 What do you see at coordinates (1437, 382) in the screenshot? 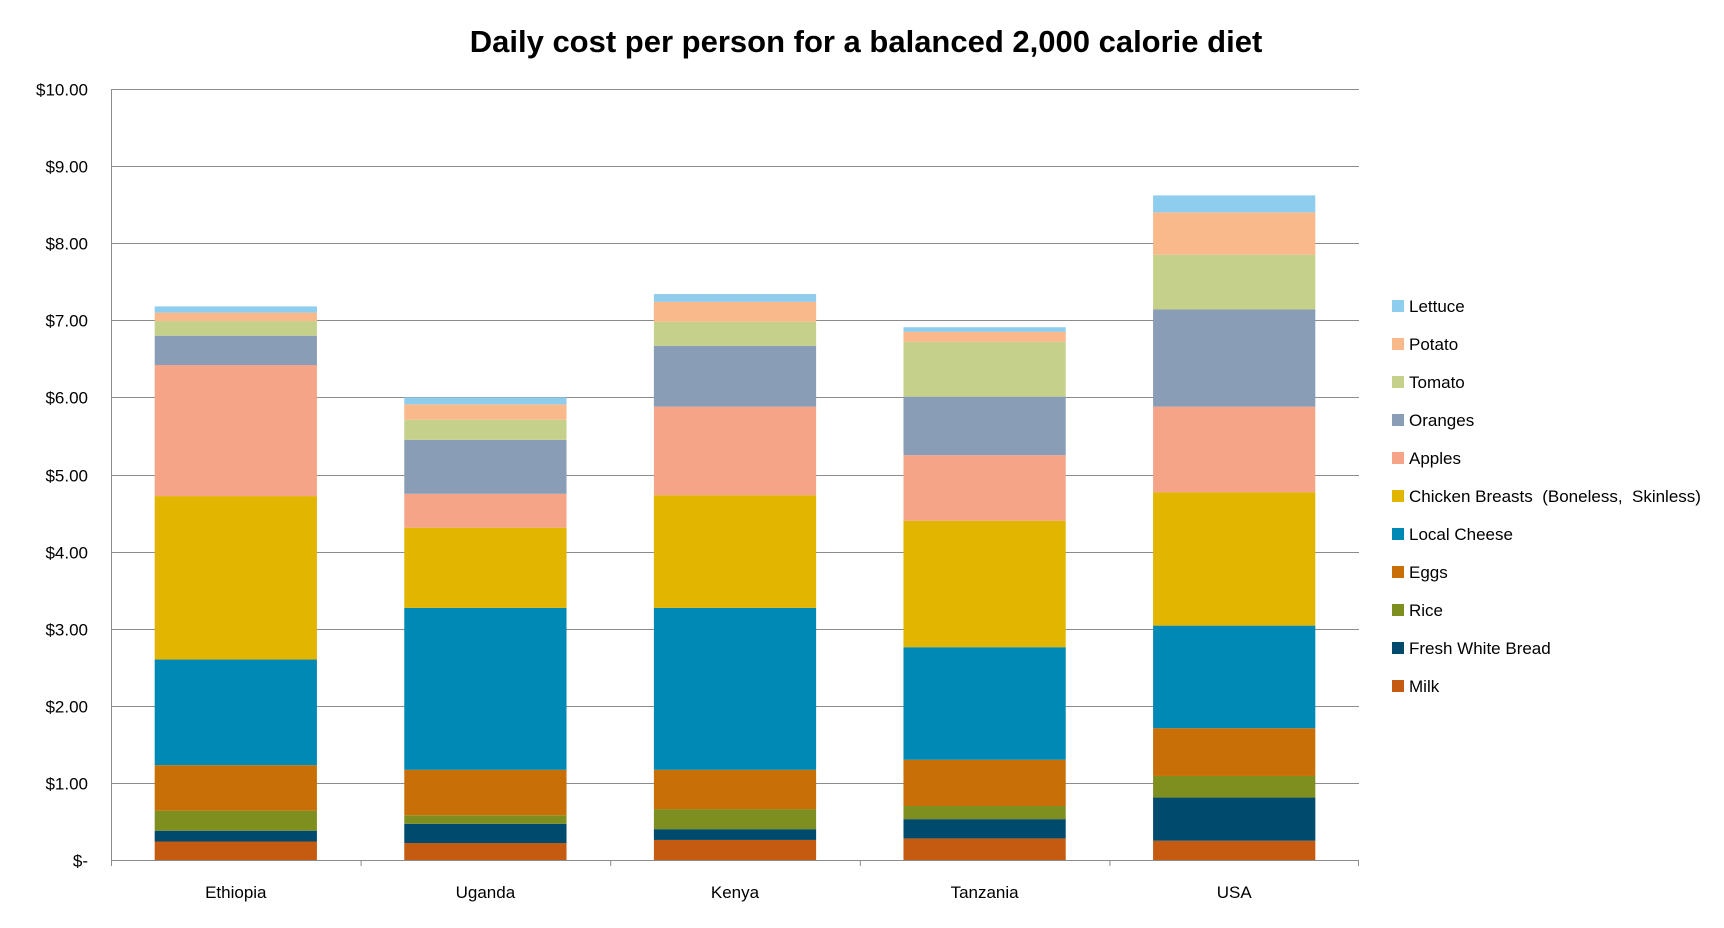
I see `legend-label: Tomato` at bounding box center [1437, 382].